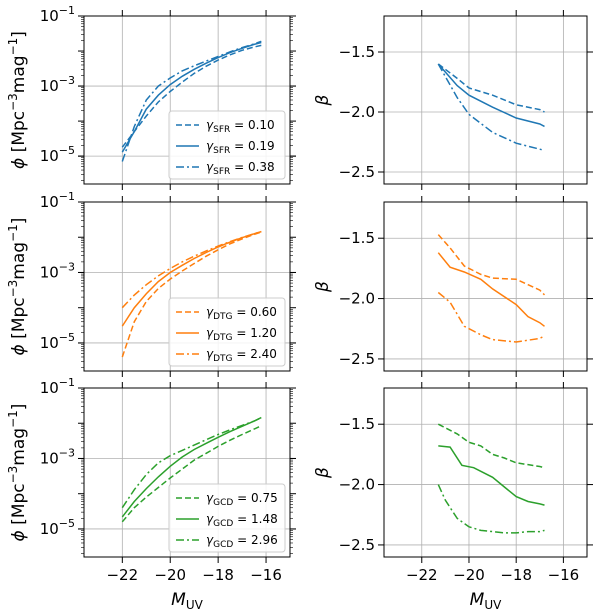 This screenshot has height=616, width=602. I want to click on legend-entry: γSFR = 0.10, so click(240, 126).